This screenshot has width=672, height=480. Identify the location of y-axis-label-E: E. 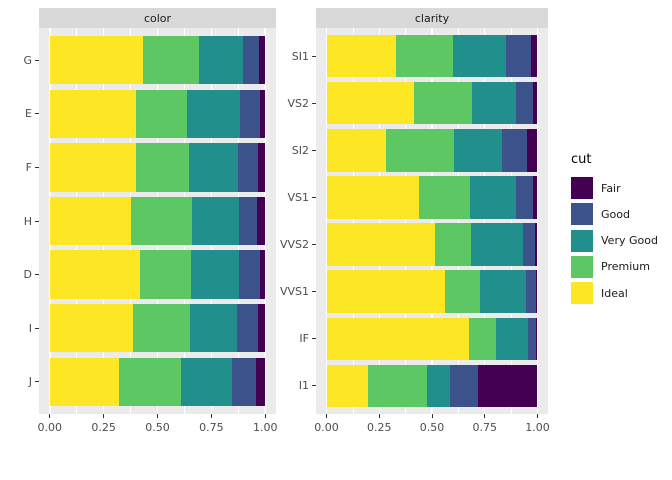
(28, 114).